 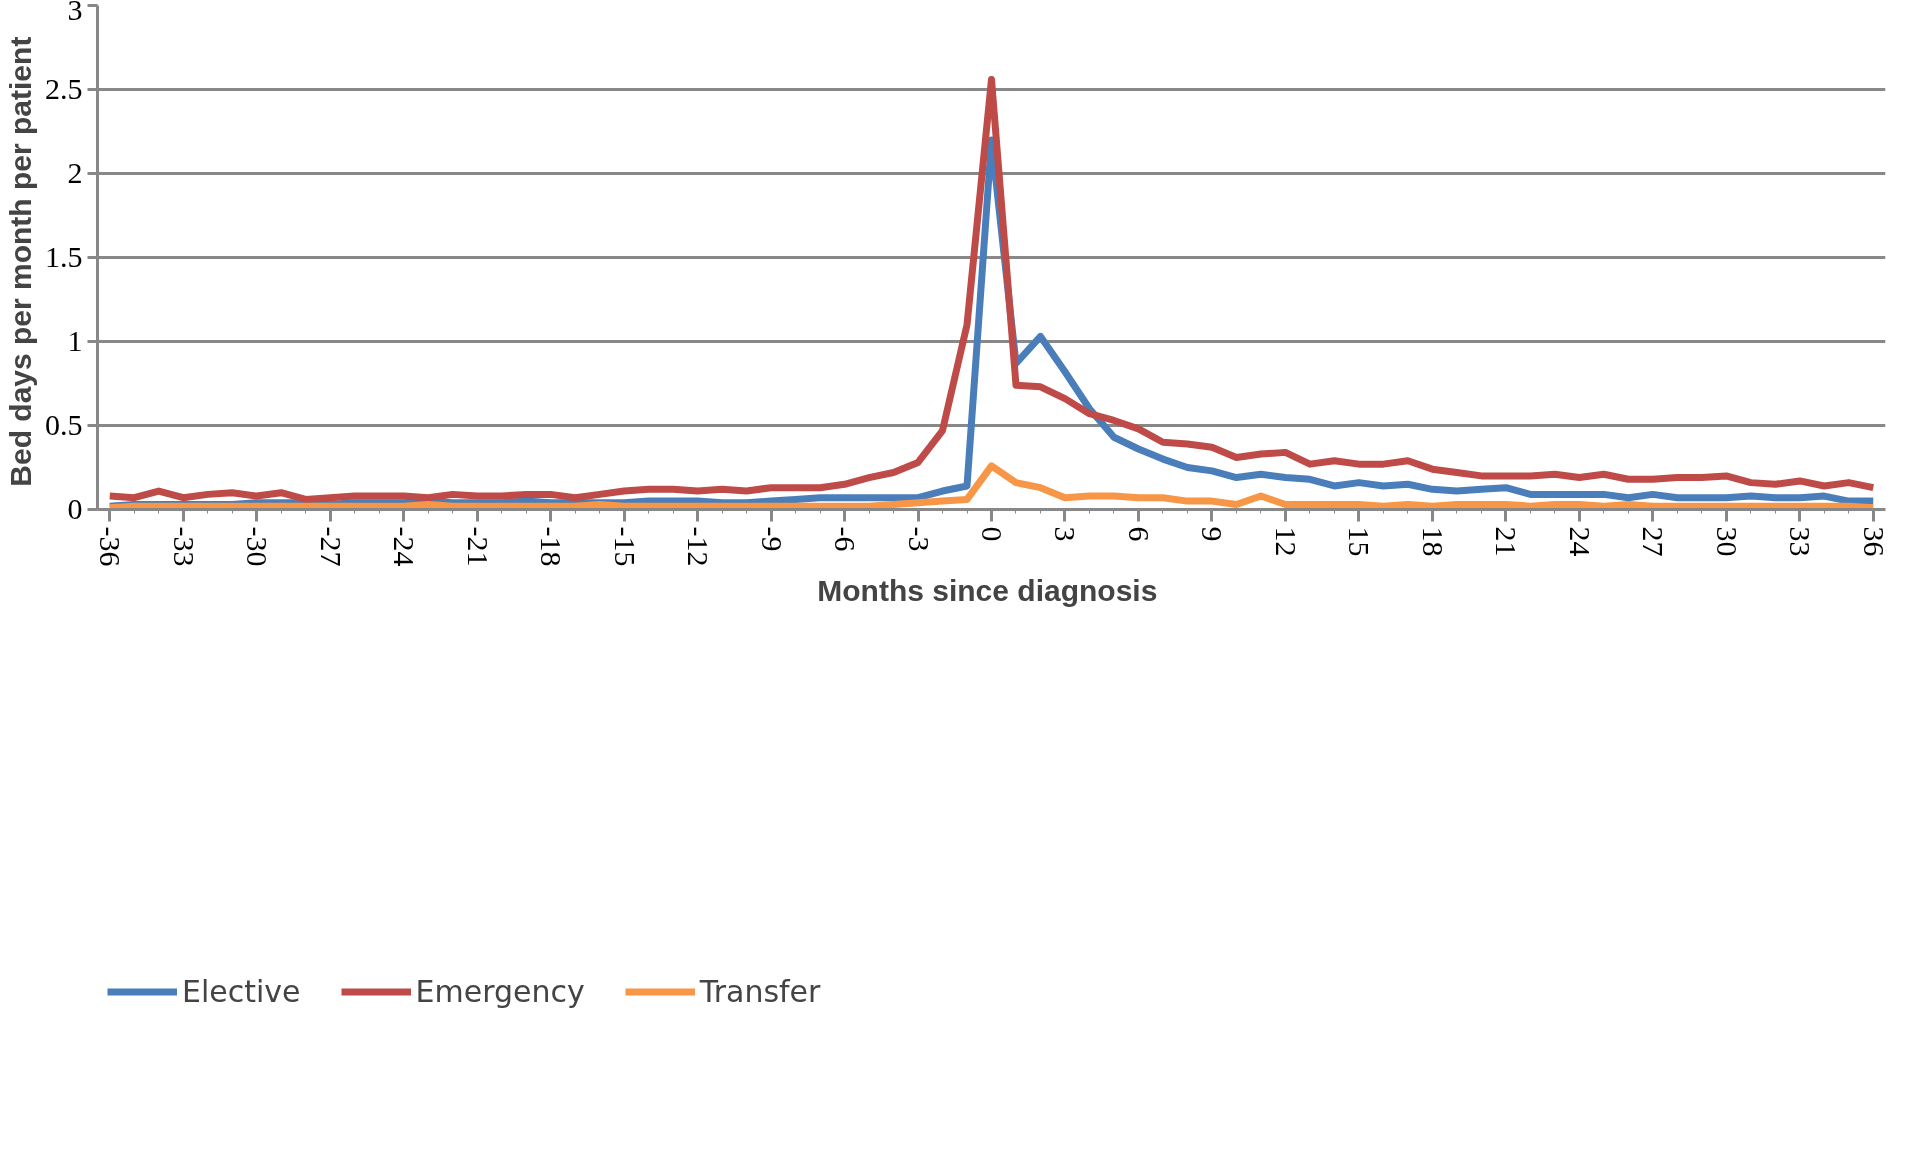 I want to click on x-tick-label: 9, so click(x=1213, y=534).